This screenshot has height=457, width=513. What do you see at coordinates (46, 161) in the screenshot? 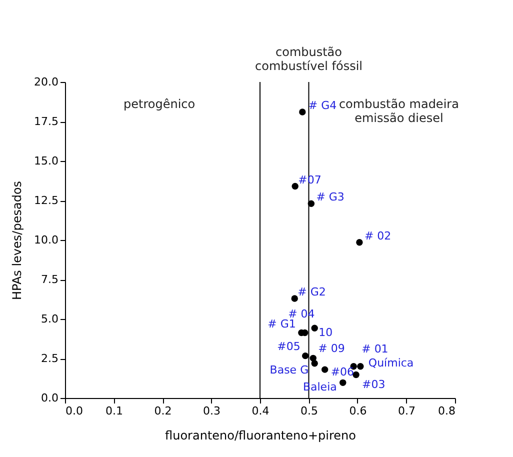
I see `y-tick-label: 15.0` at bounding box center [46, 161].